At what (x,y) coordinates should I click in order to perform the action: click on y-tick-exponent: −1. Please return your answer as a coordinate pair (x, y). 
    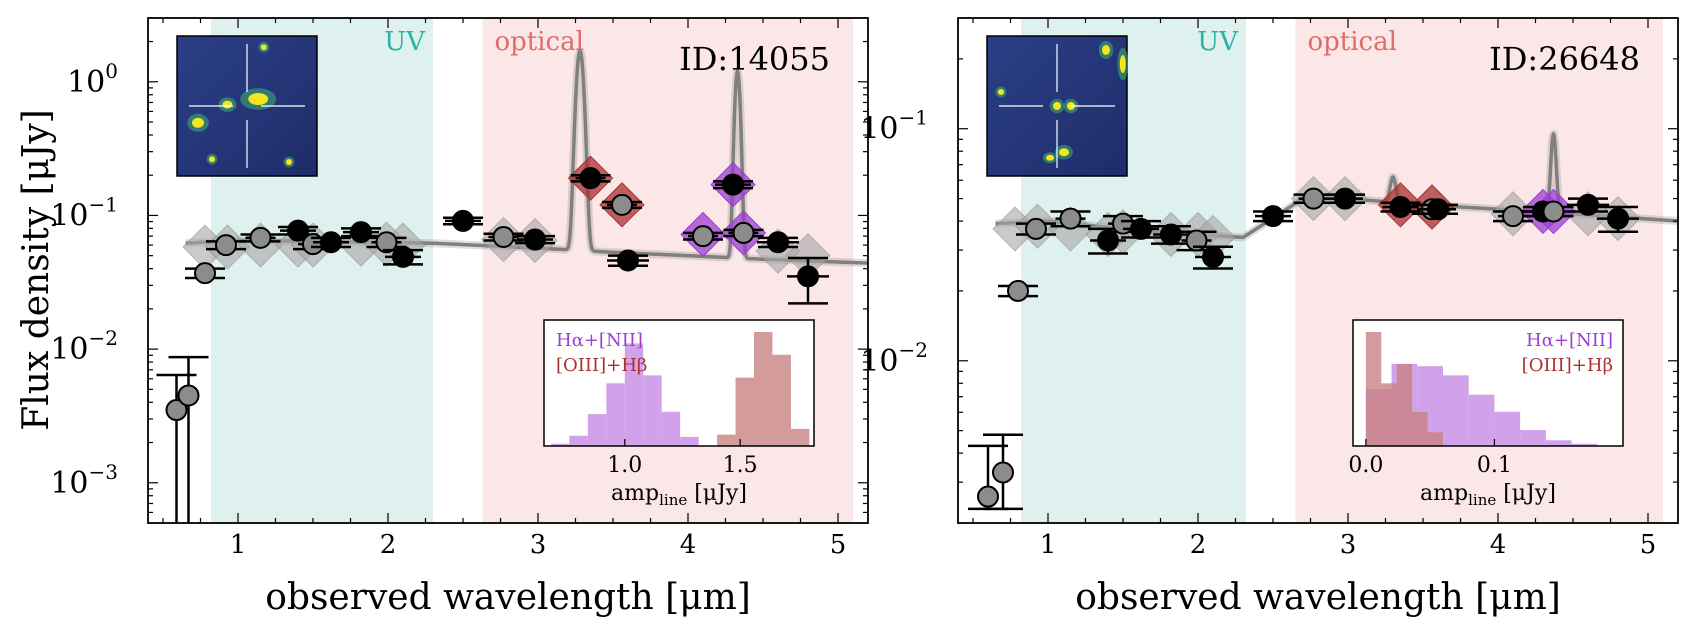
    Looking at the image, I should click on (913, 118).